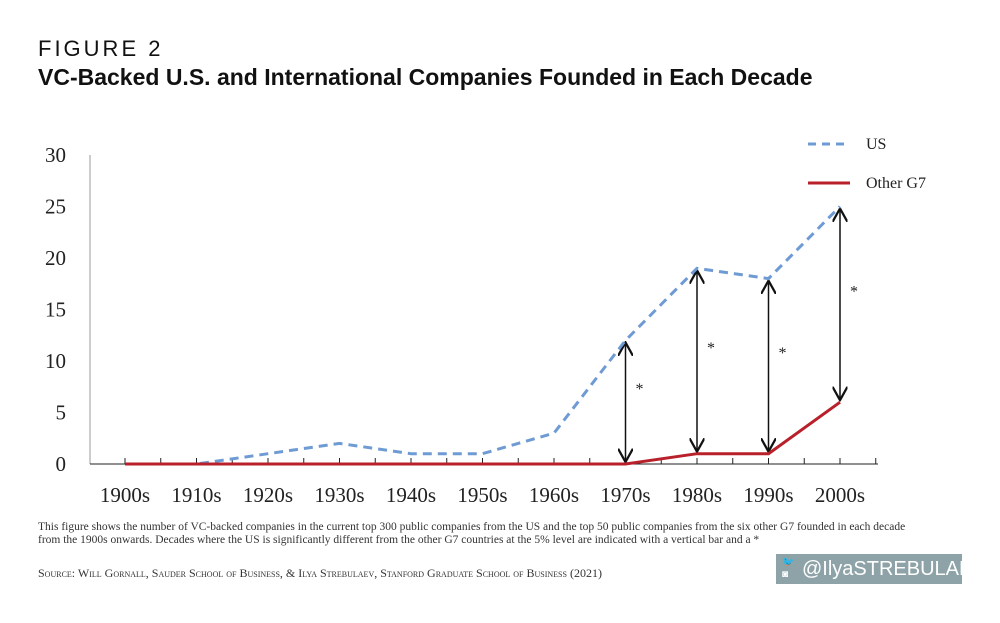 The width and height of the screenshot is (1000, 623). What do you see at coordinates (268, 495) in the screenshot?
I see `x-tick-label: 1920s` at bounding box center [268, 495].